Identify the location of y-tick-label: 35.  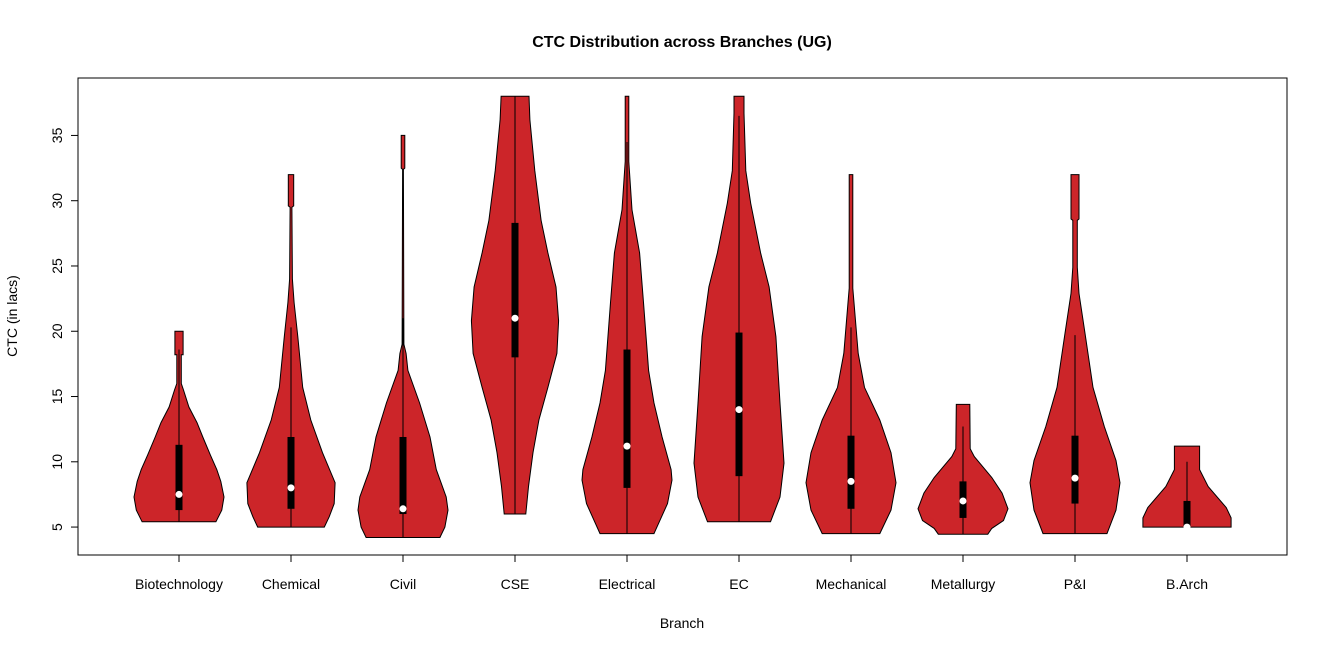
(57, 135).